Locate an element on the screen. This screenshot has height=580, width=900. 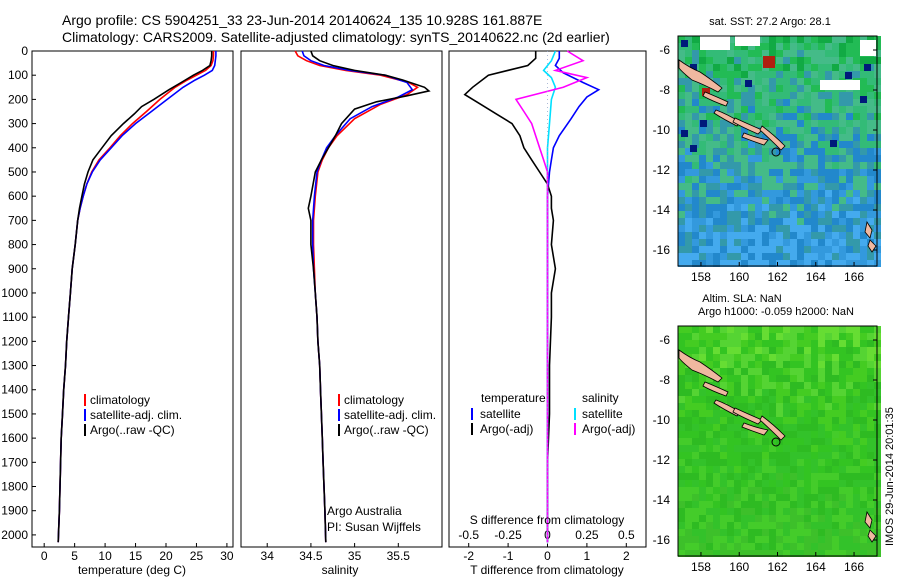
y-tick-label: 200 is located at coordinates (18, 99).